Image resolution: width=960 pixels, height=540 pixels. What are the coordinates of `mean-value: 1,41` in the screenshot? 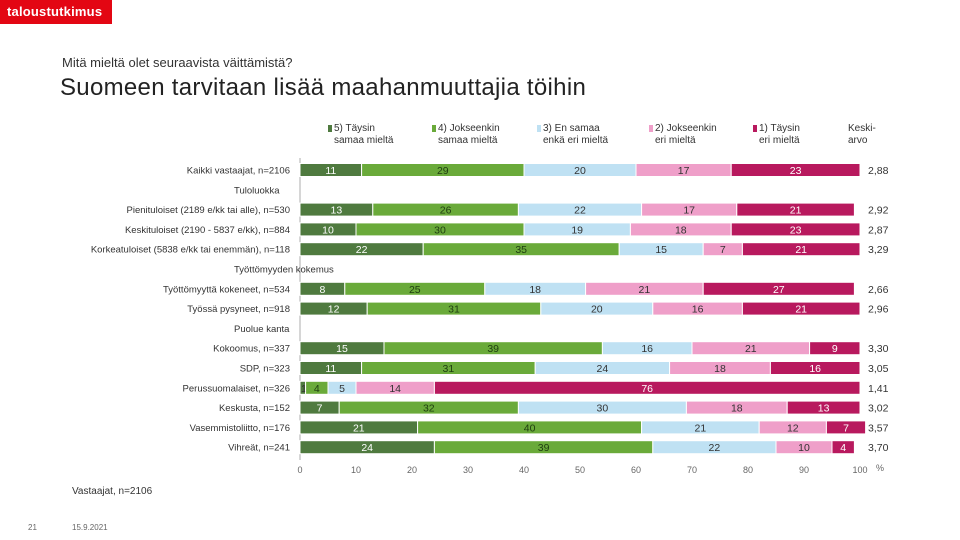 It's located at (878, 389).